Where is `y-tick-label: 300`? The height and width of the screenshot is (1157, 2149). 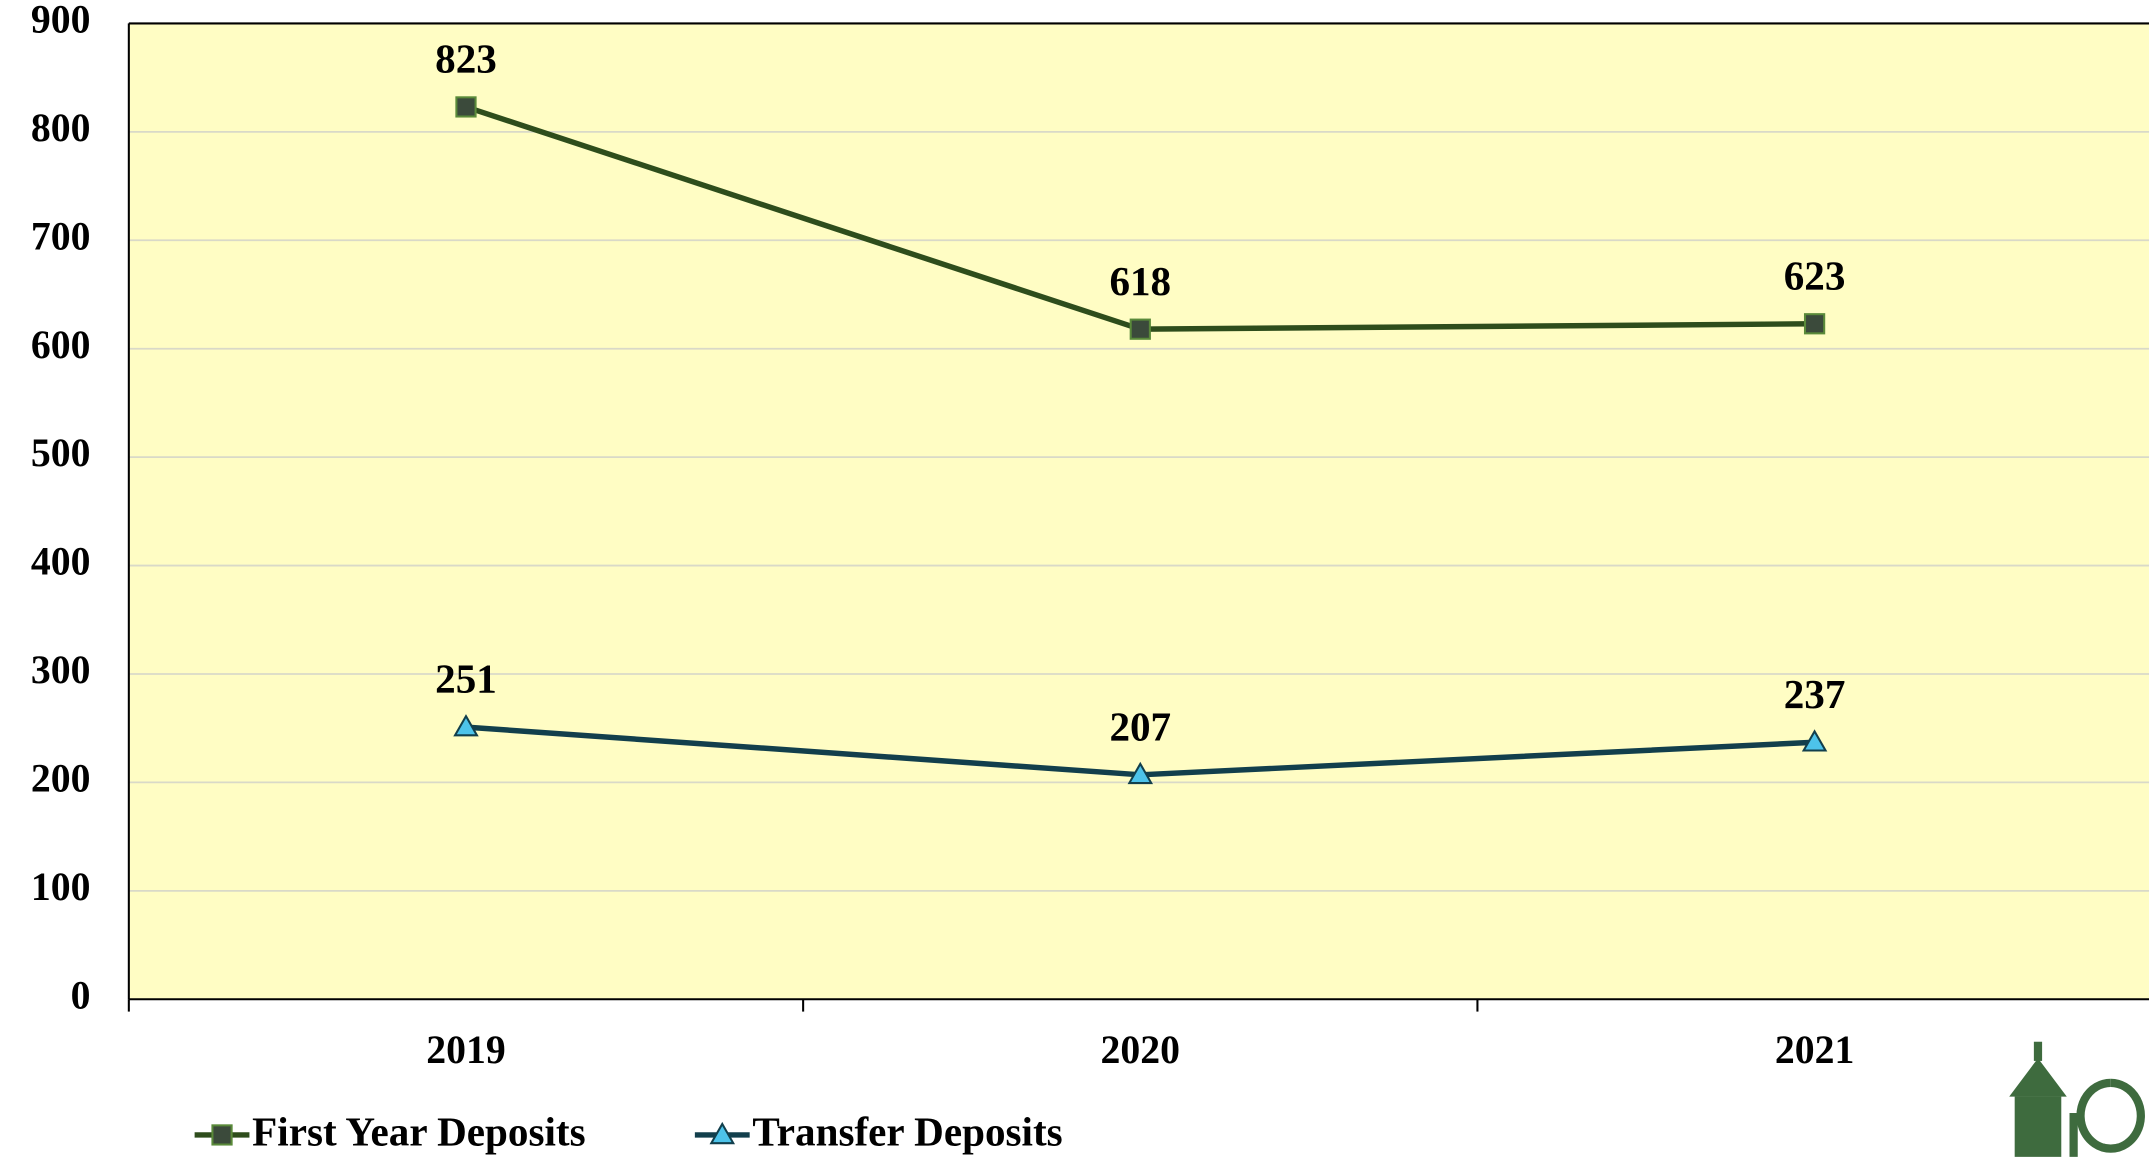 y-tick-label: 300 is located at coordinates (61, 670).